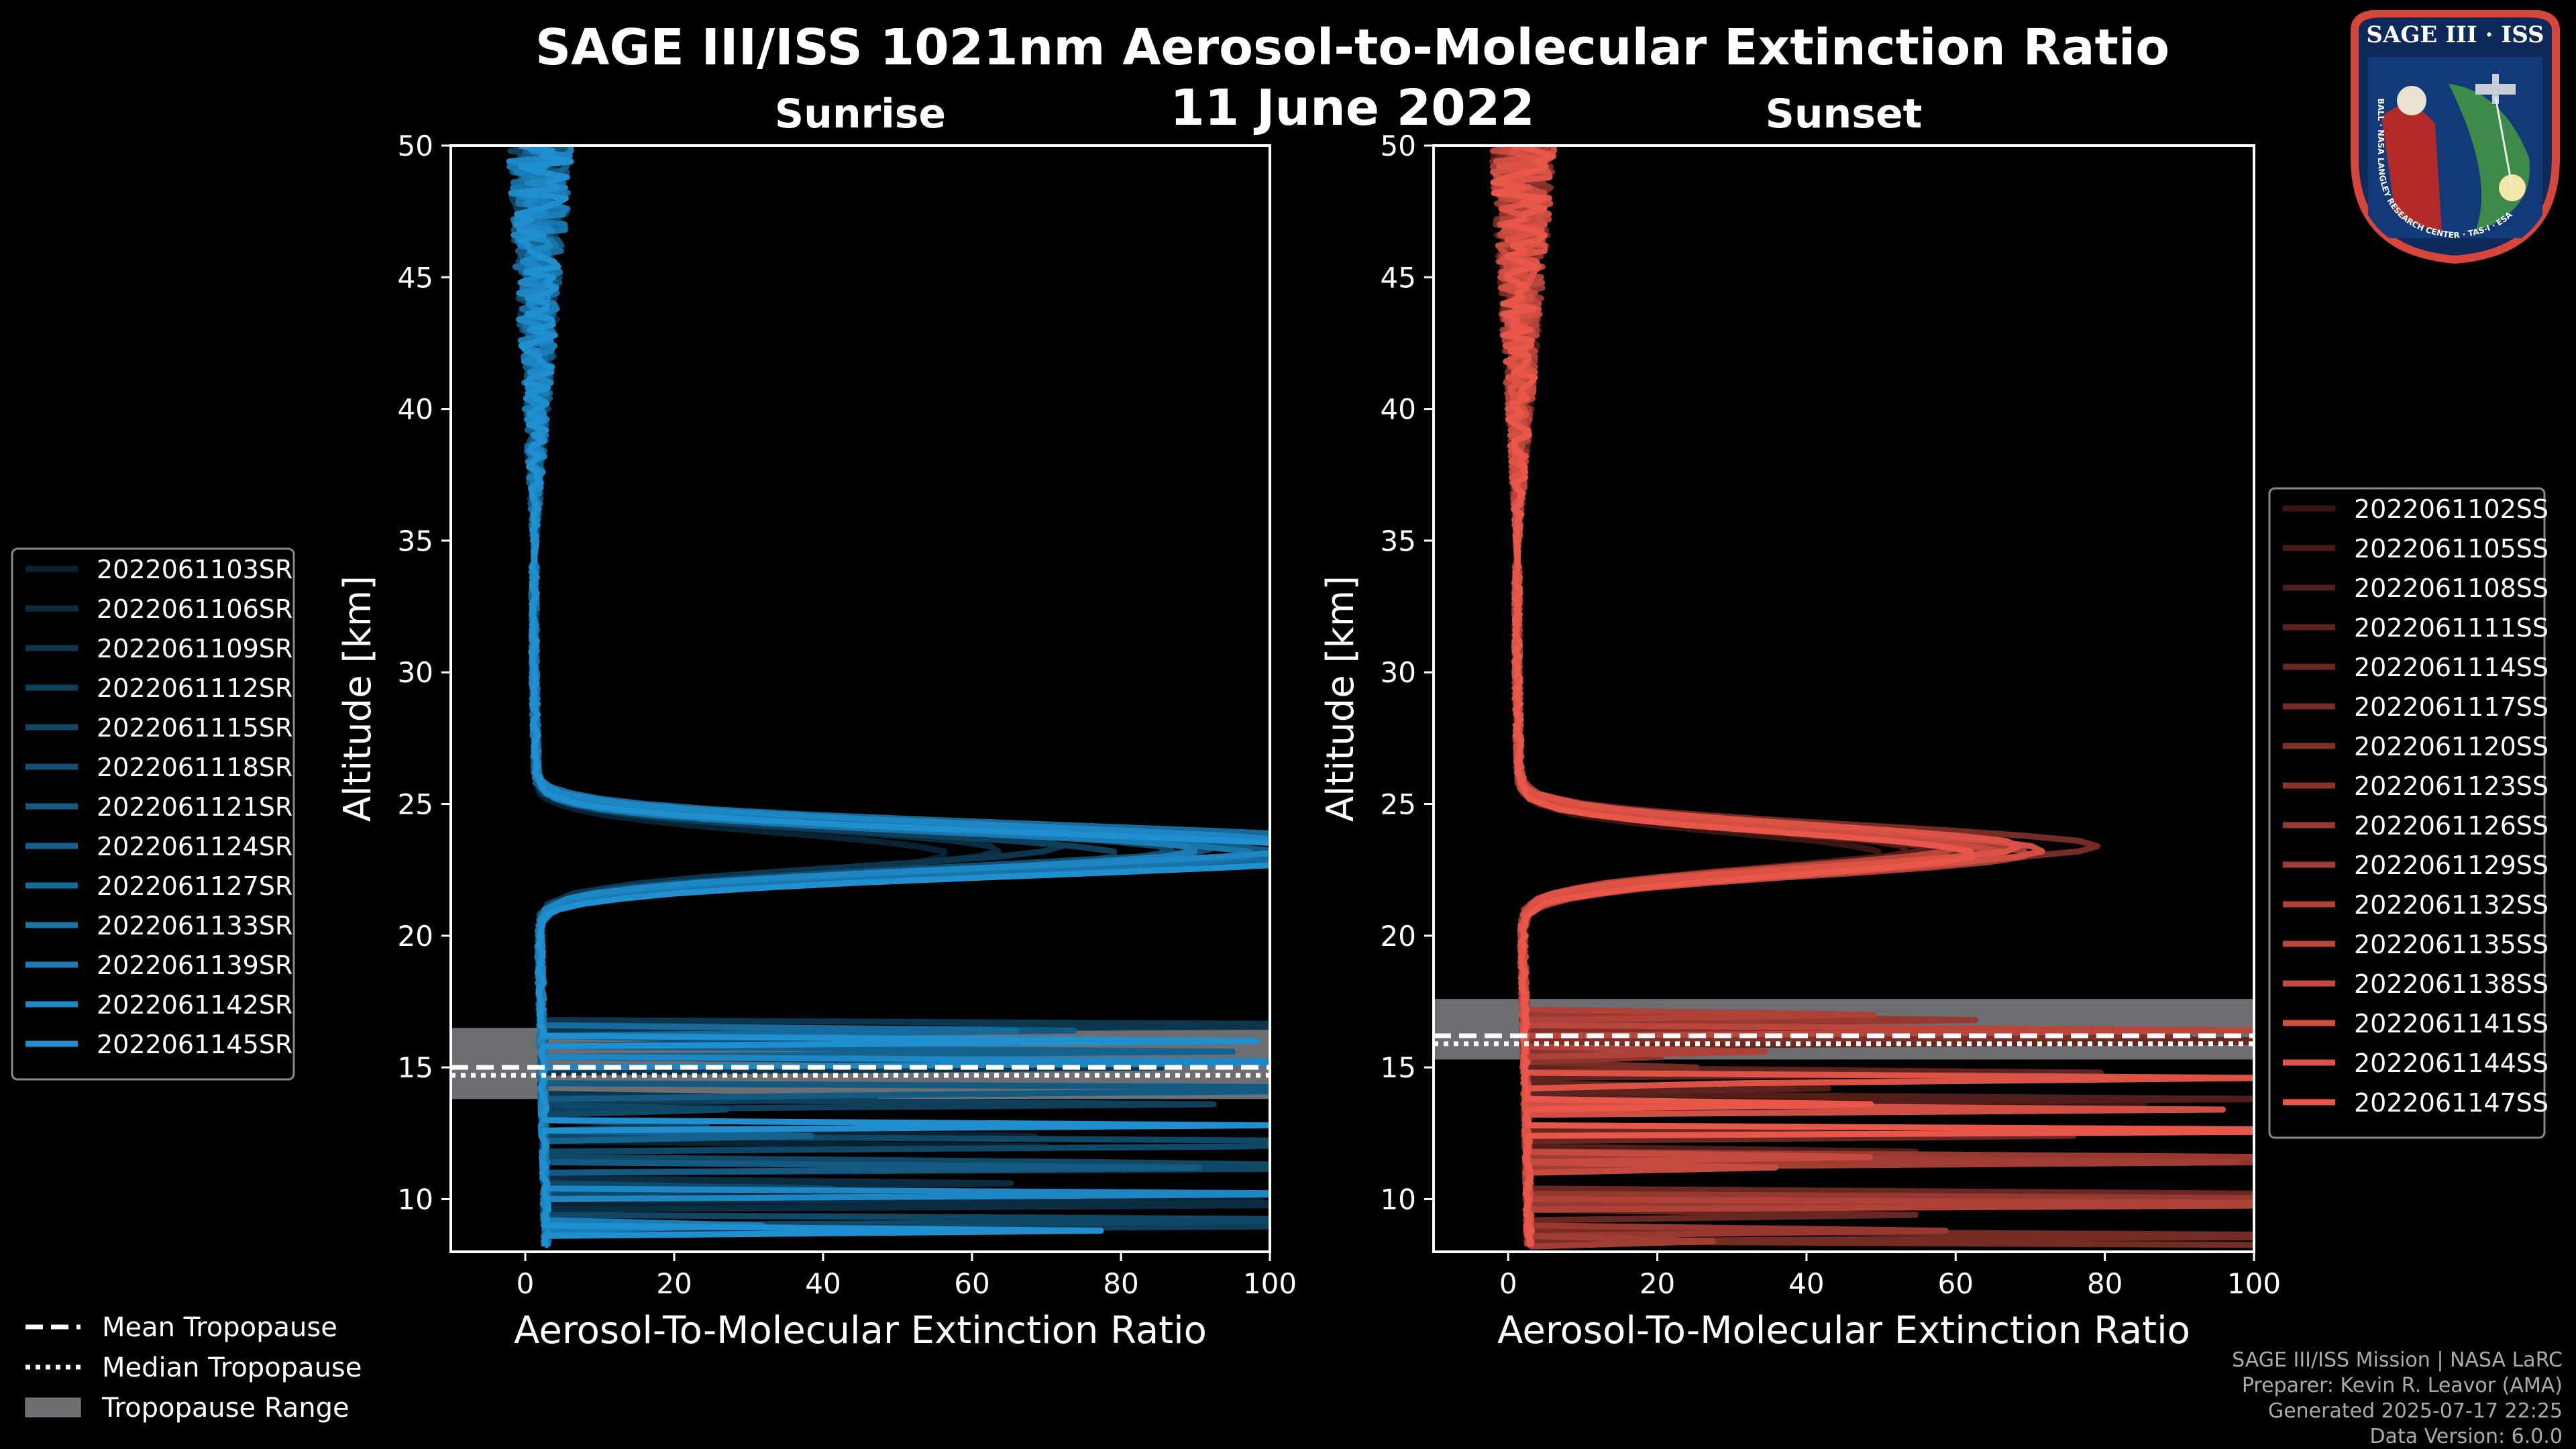 The image size is (2576, 1449). What do you see at coordinates (2451, 905) in the screenshot?
I see `legend-entry: 2022061132SS` at bounding box center [2451, 905].